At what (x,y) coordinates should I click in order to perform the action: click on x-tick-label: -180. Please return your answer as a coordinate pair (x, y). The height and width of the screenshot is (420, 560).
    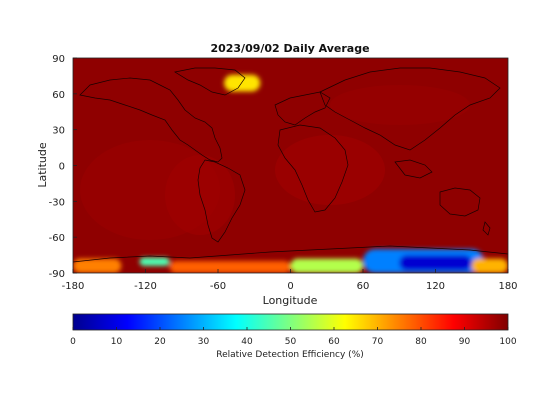
    Looking at the image, I should click on (73, 286).